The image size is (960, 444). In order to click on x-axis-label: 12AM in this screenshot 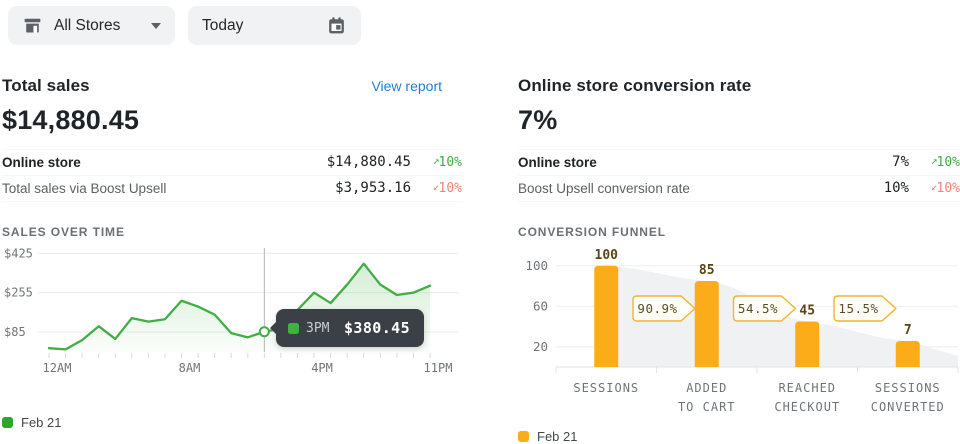, I will do `click(57, 368)`.